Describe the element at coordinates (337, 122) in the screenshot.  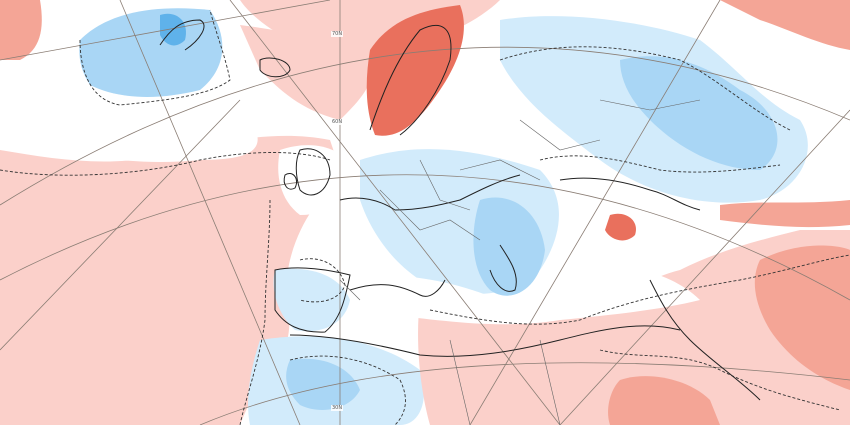
I see `latitude-label-60n: 60N` at that location.